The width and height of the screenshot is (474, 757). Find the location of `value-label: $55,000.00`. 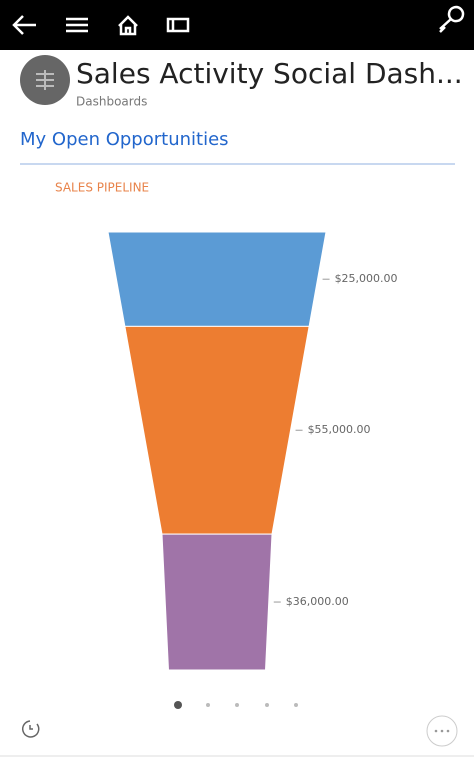

value-label: $55,000.00 is located at coordinates (339, 429).